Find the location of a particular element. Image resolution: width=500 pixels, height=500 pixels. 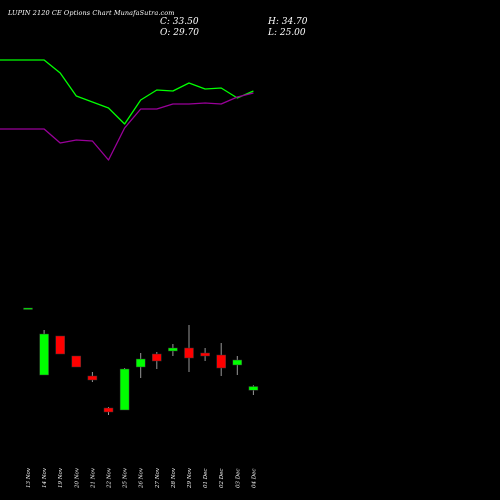

close-value: C: 33.50 is located at coordinates (179, 22).